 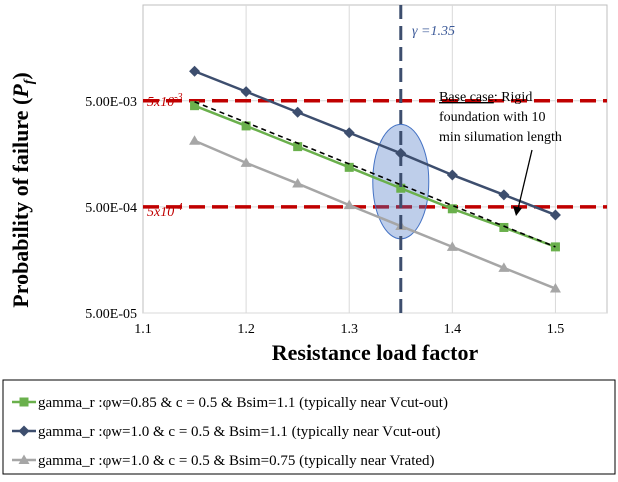 What do you see at coordinates (492, 117) in the screenshot?
I see `annotation-line-2: foundation with 10` at bounding box center [492, 117].